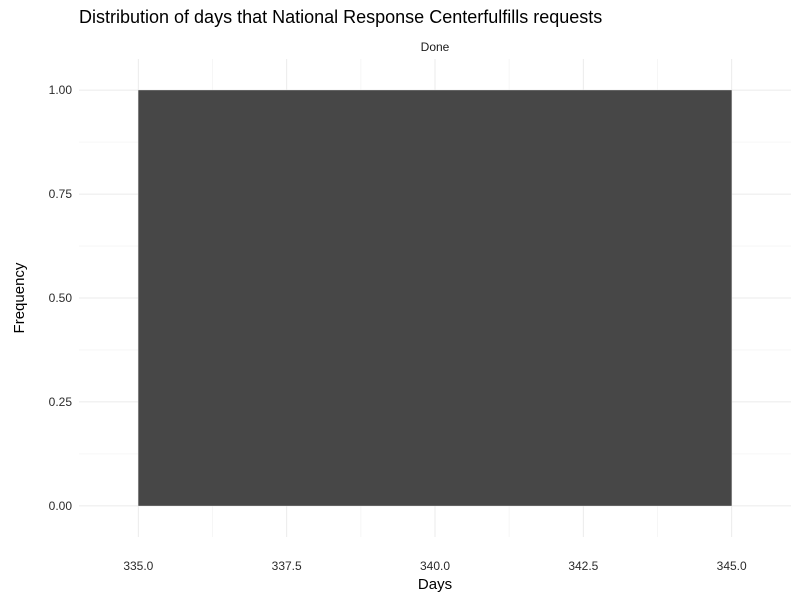 This screenshot has height=600, width=800. Describe the element at coordinates (583, 566) in the screenshot. I see `x-tick-label: 342.5` at that location.